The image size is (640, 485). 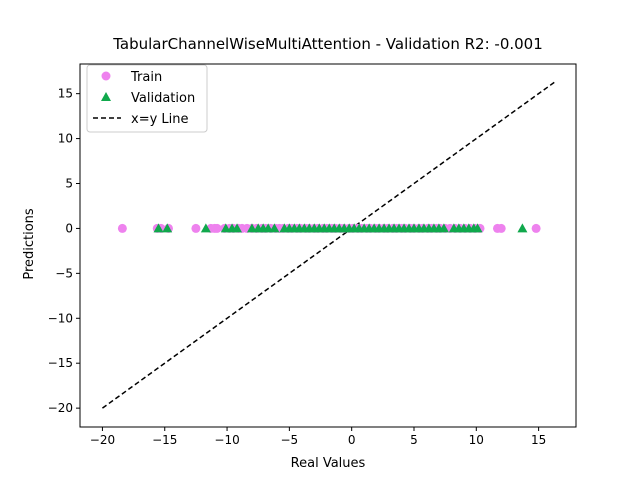 What do you see at coordinates (69, 184) in the screenshot?
I see `y-tick-label: 5` at bounding box center [69, 184].